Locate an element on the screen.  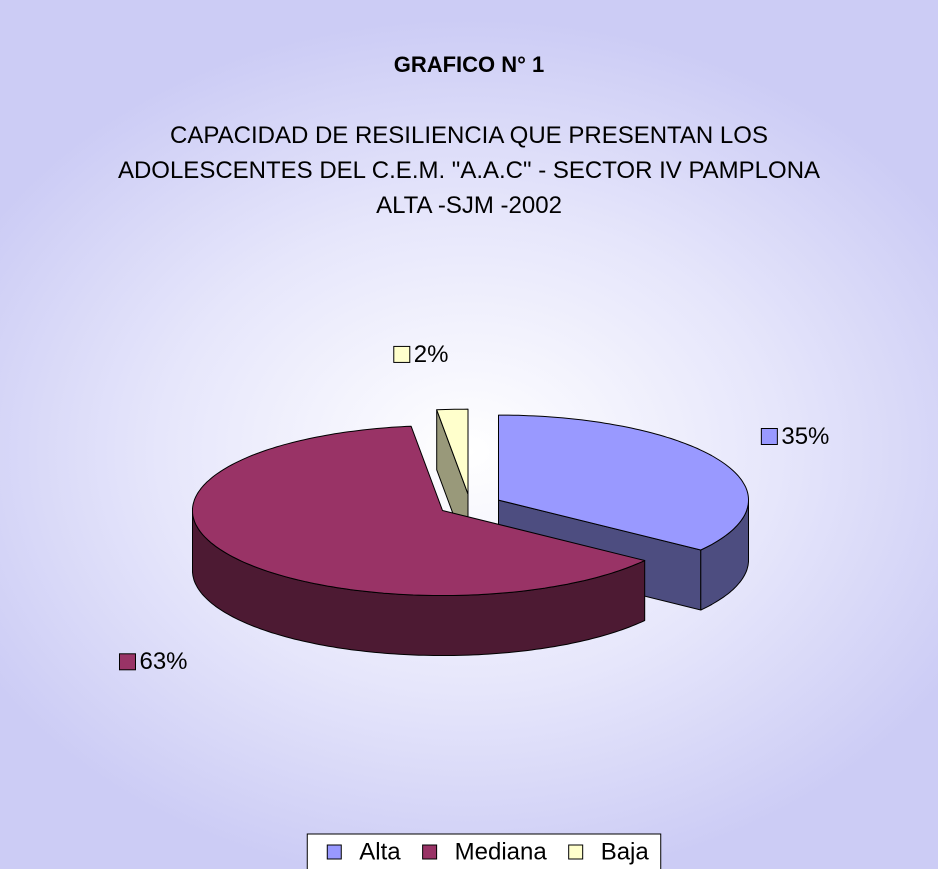
legend-label: Baja is located at coordinates (625, 851).